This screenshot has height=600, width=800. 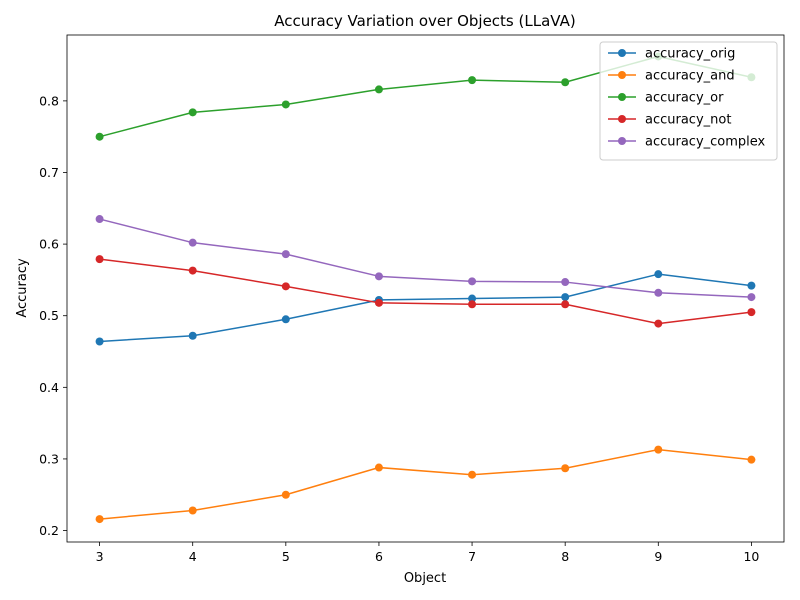 I want to click on x-tick-label-4: 4, so click(x=193, y=556).